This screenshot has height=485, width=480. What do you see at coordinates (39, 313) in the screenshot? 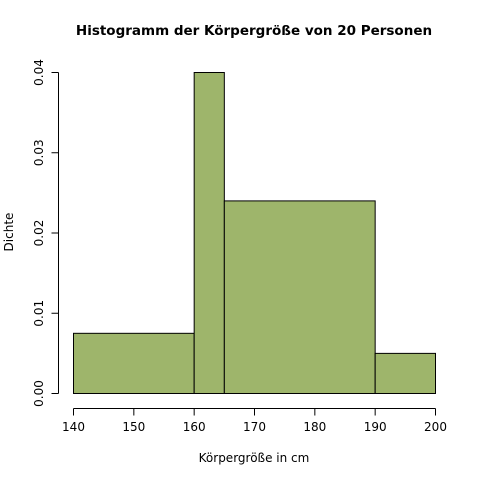
I see `y-tick-label: 0.01` at bounding box center [39, 313].